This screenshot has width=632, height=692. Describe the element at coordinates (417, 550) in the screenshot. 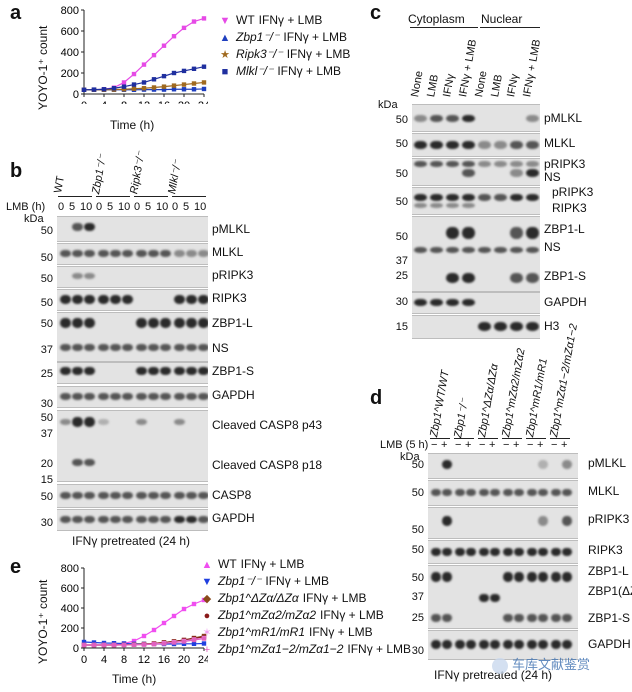

I see `mw-marker: 50` at that location.